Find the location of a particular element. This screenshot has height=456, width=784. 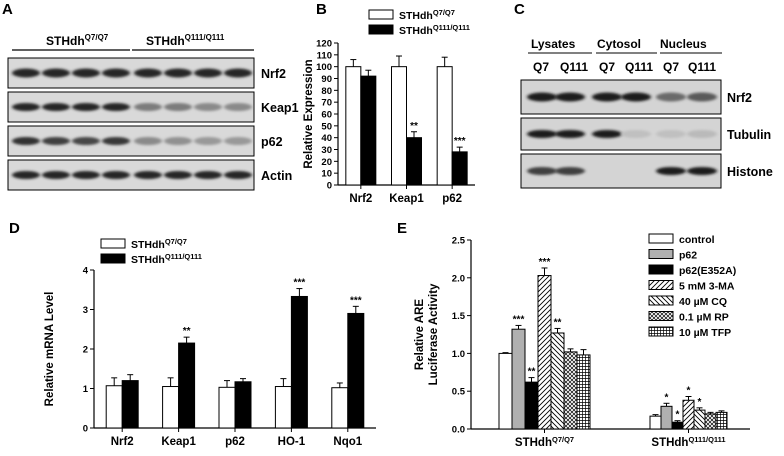

y-tick-label: 40 is located at coordinates (326, 138).